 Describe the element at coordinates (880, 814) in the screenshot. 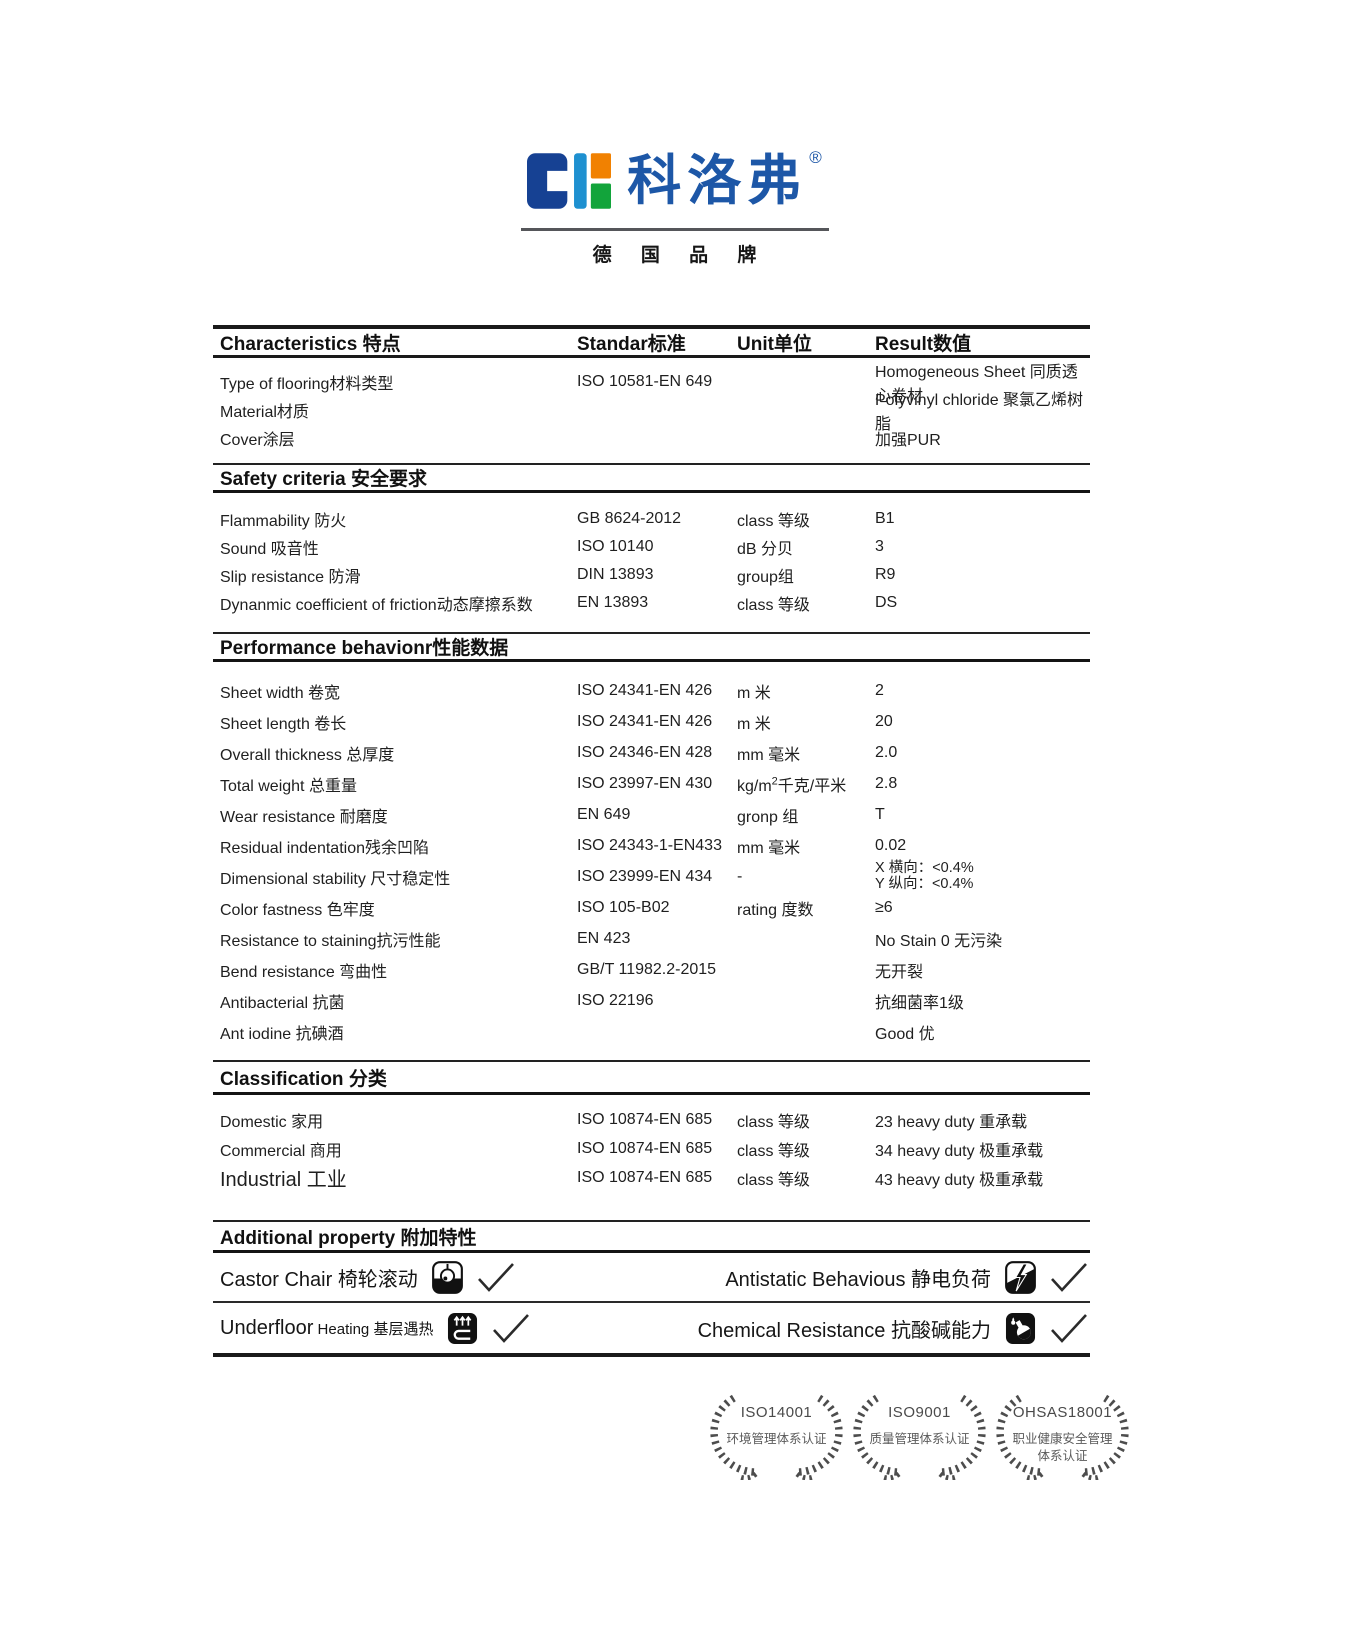

I see `row-result: T` at that location.